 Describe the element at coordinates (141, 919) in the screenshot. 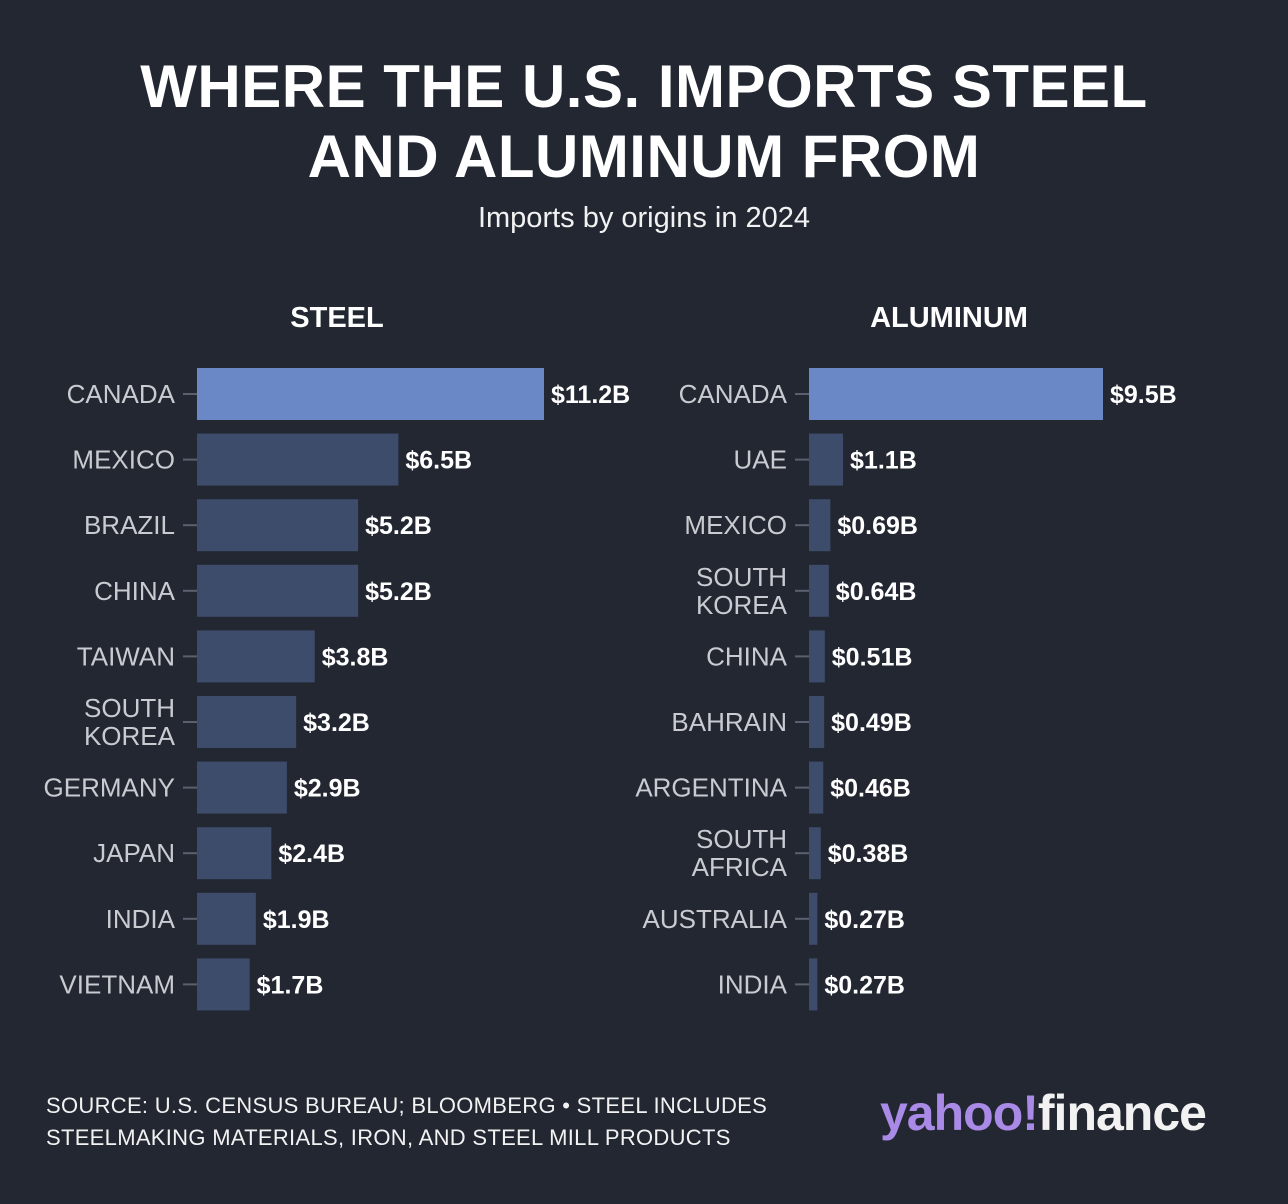

I see `steel-category-label: INDIA` at that location.